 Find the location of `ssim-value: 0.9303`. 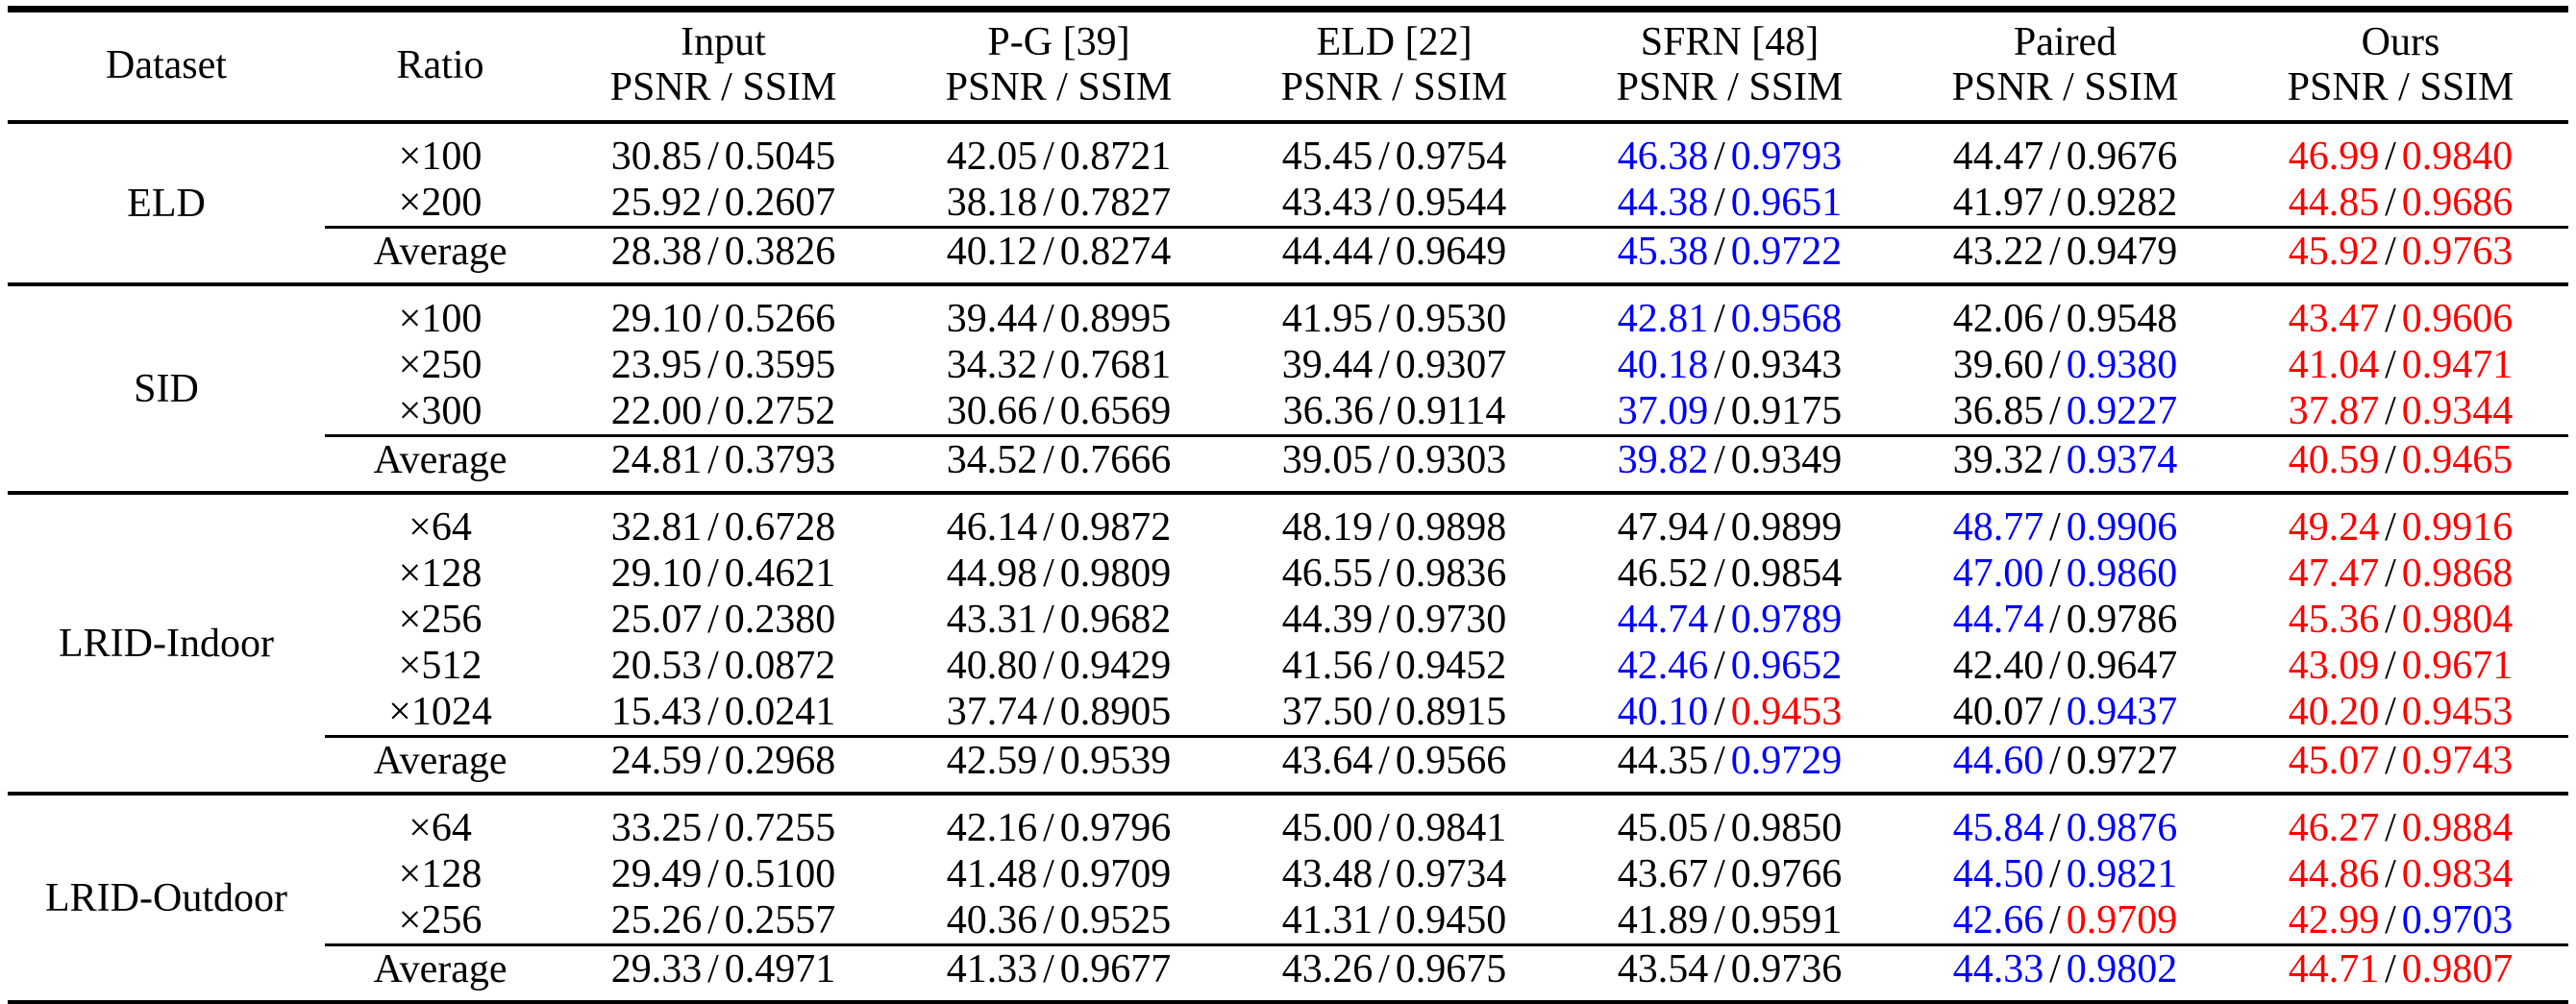

ssim-value: 0.9303 is located at coordinates (1451, 460).